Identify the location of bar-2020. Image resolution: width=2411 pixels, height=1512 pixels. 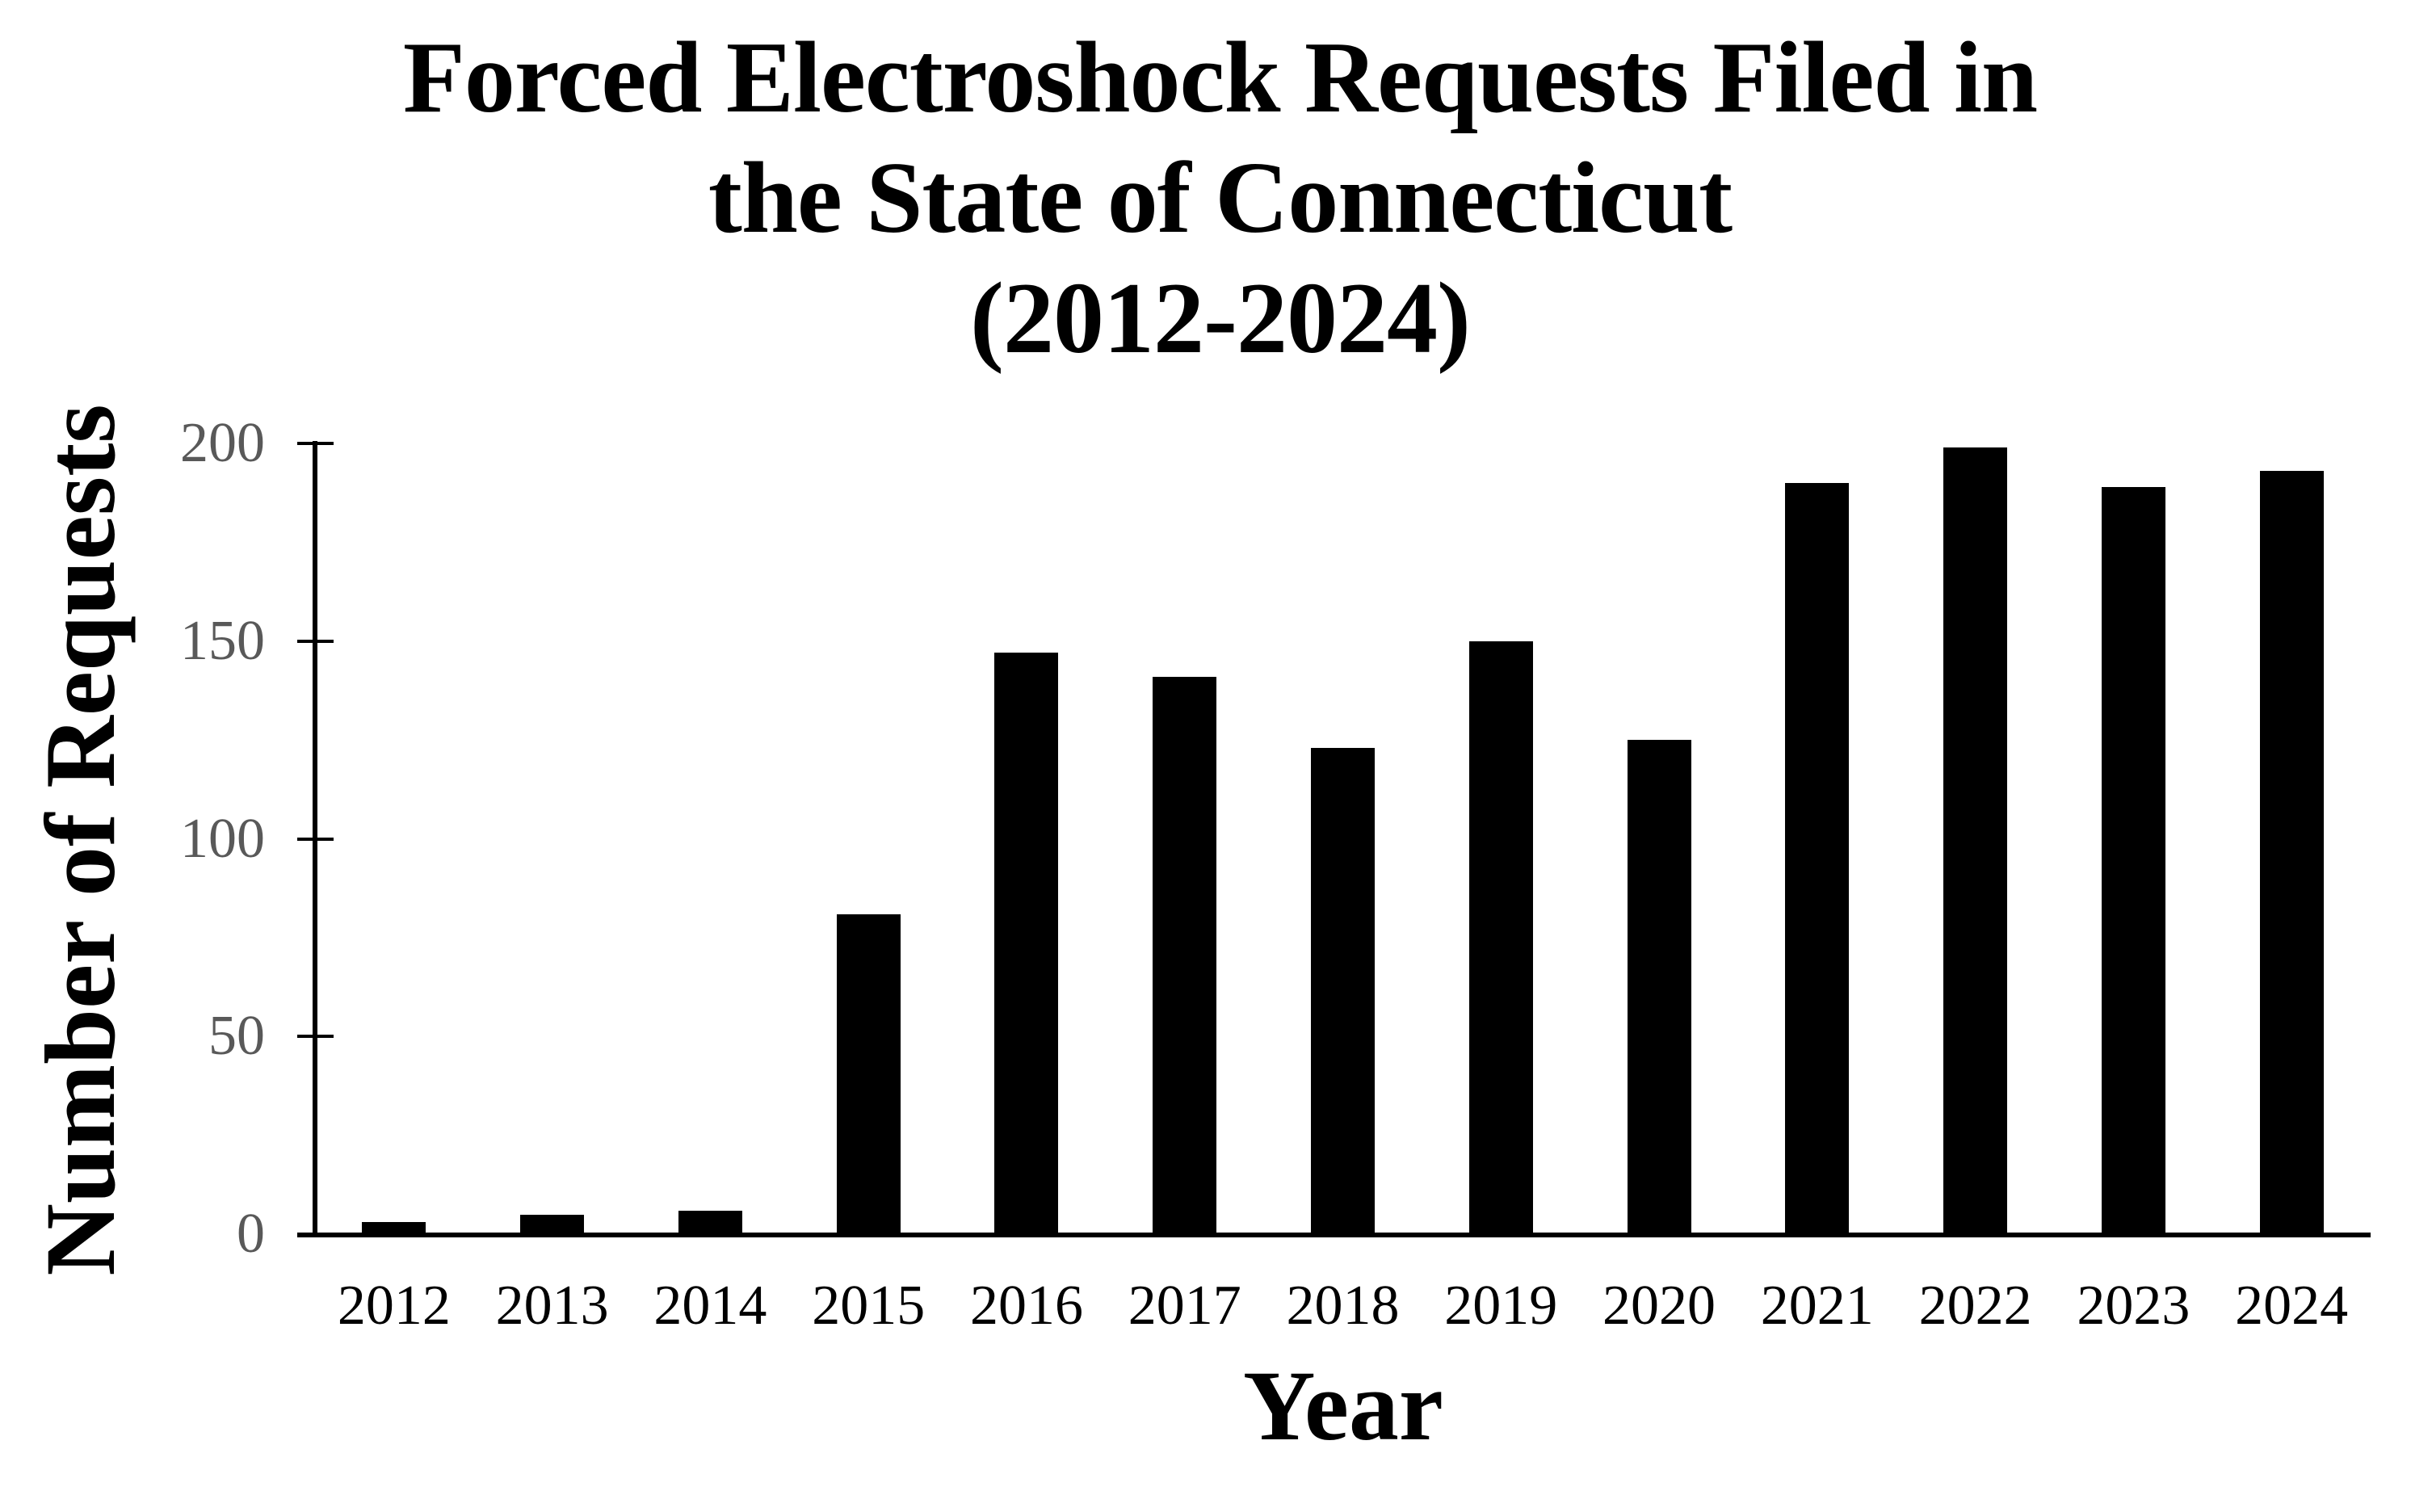
(1659, 987).